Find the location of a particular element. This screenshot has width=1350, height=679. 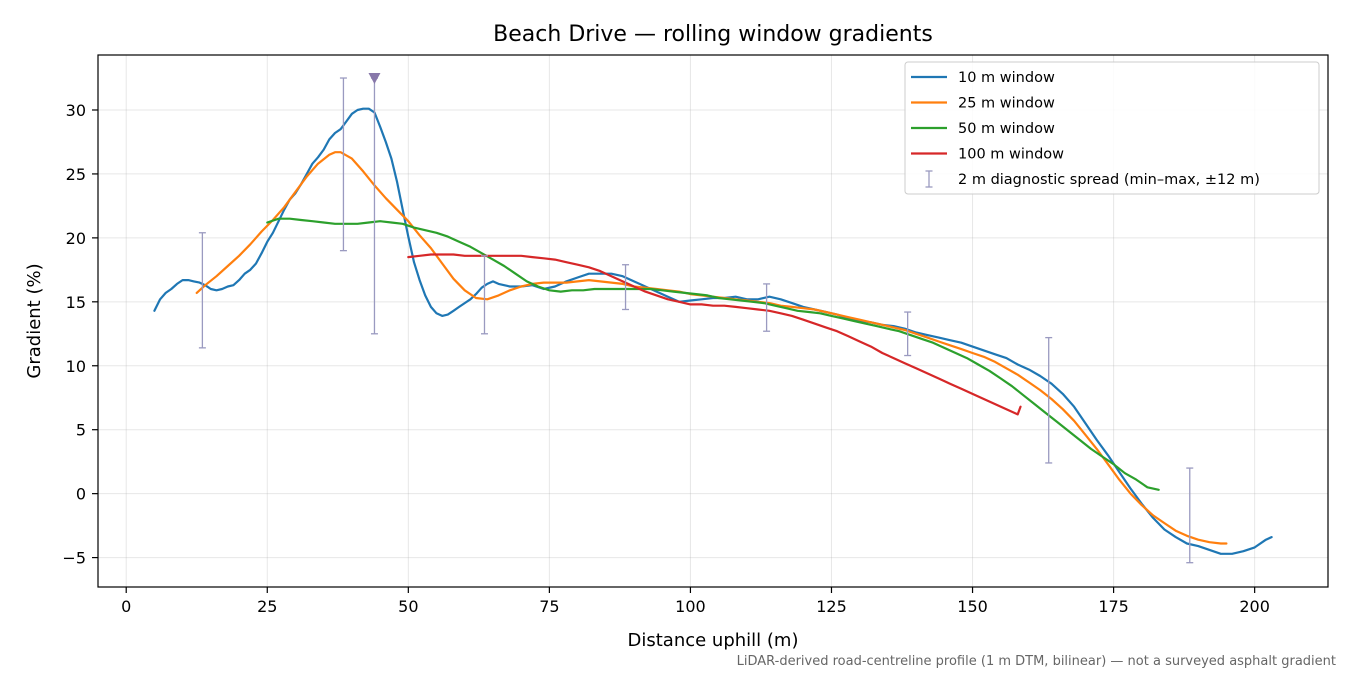

y-axis-title: Gradient (%) is located at coordinates (34, 320).